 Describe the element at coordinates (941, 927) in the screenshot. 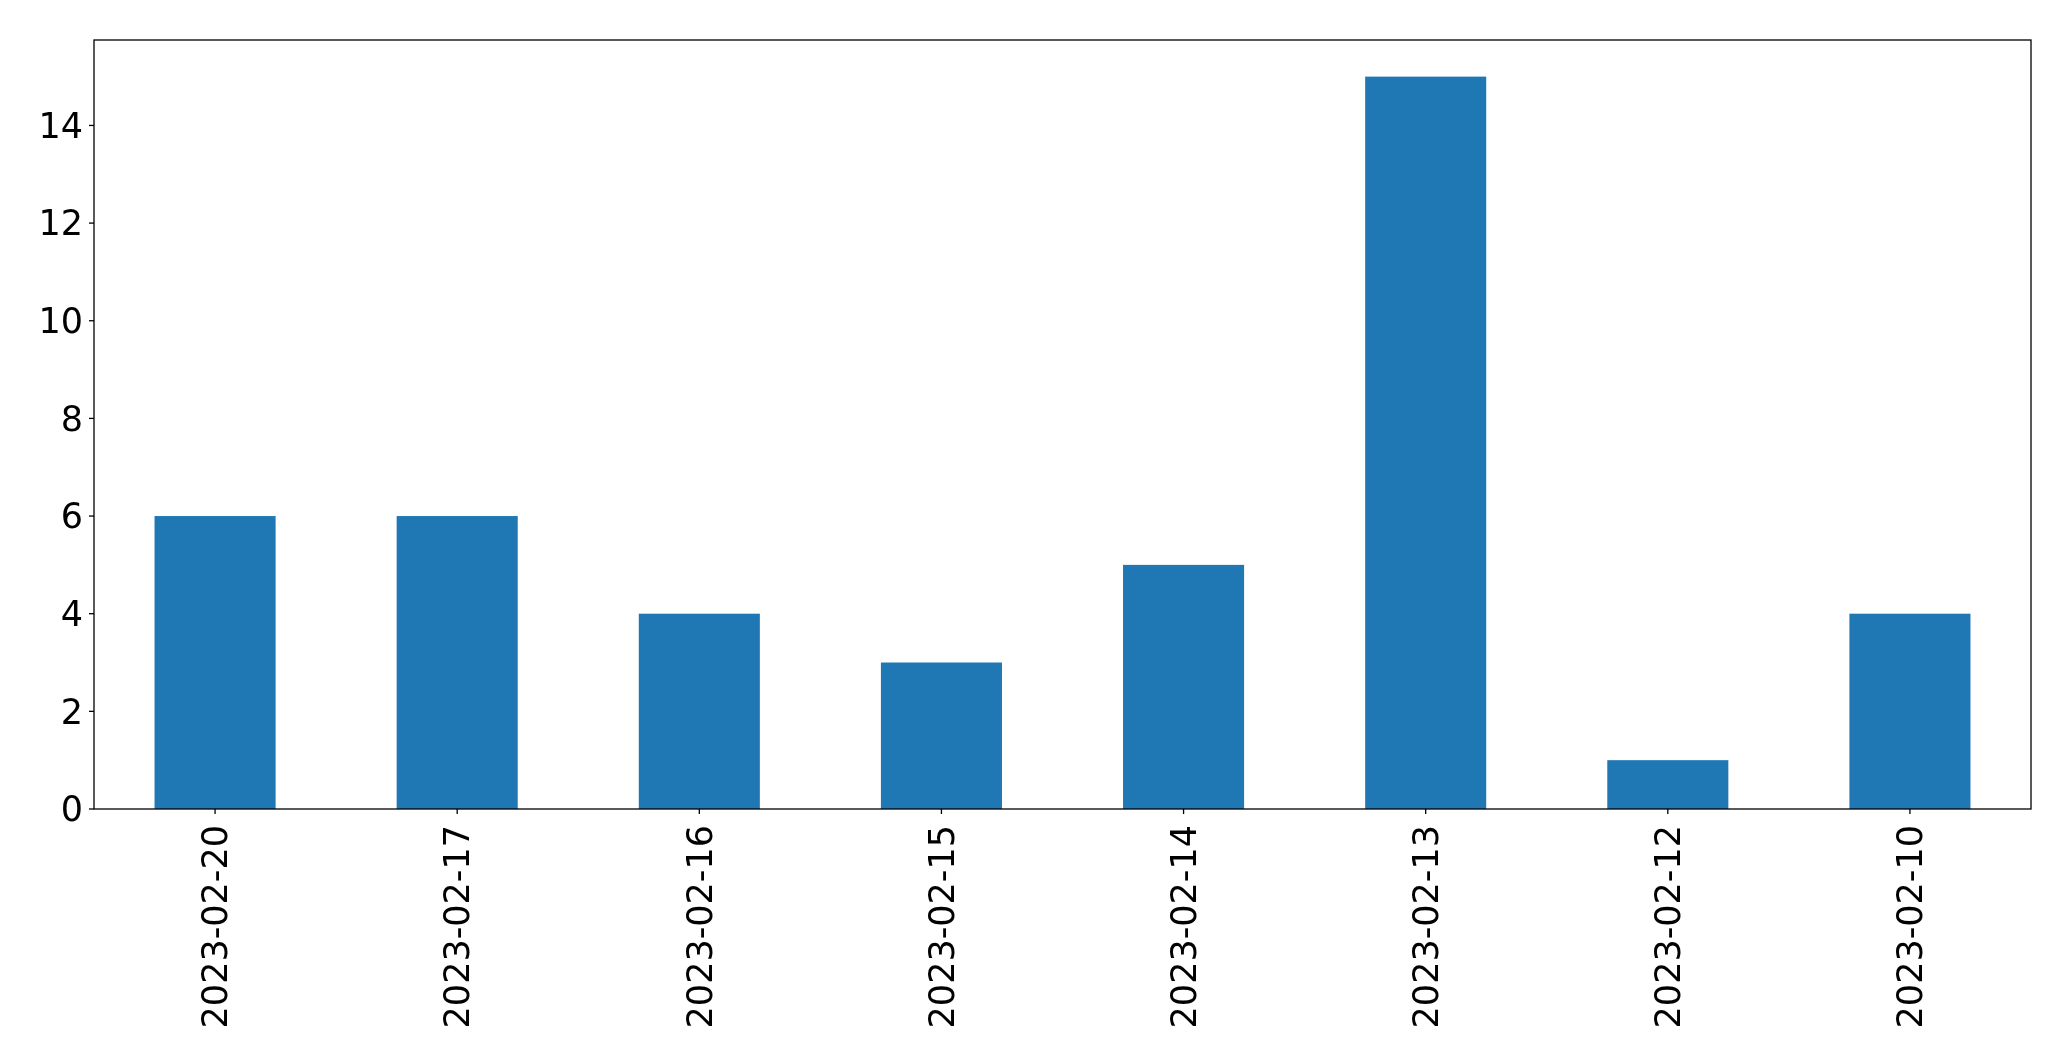

I see `x-tick-label: 2023-02-15` at that location.